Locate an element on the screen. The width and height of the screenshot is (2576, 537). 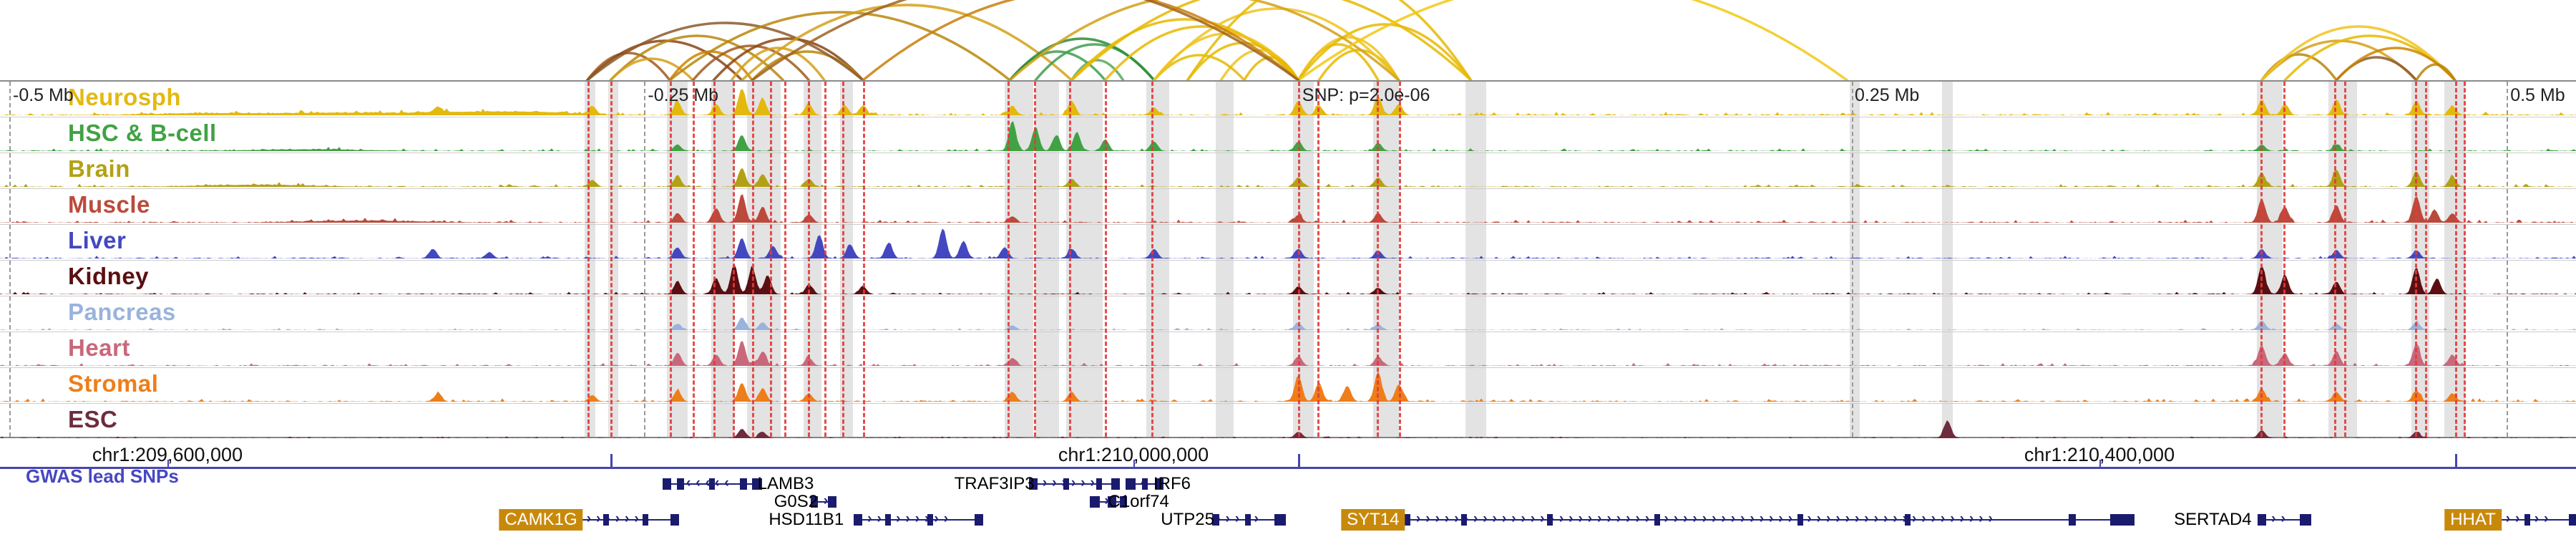
strand-arrows: ››››››› is located at coordinates (1074, 484).